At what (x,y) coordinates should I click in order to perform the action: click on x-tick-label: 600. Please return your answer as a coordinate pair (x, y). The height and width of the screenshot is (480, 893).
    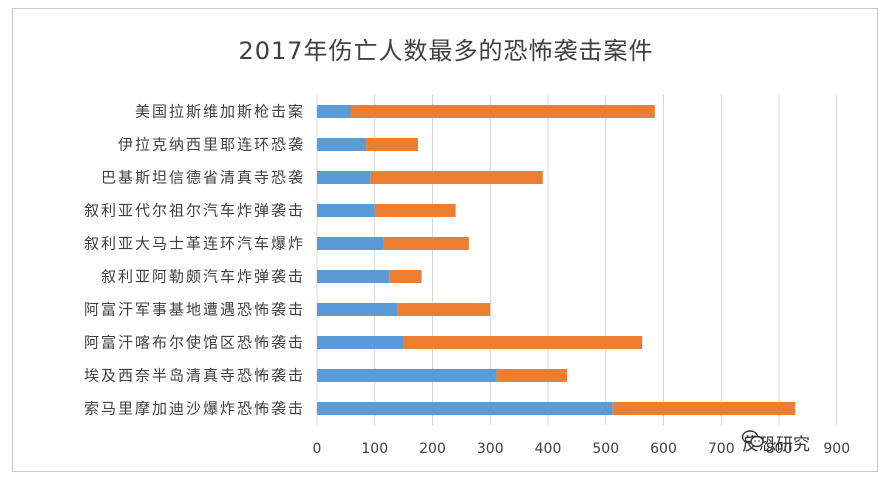
    Looking at the image, I should click on (663, 449).